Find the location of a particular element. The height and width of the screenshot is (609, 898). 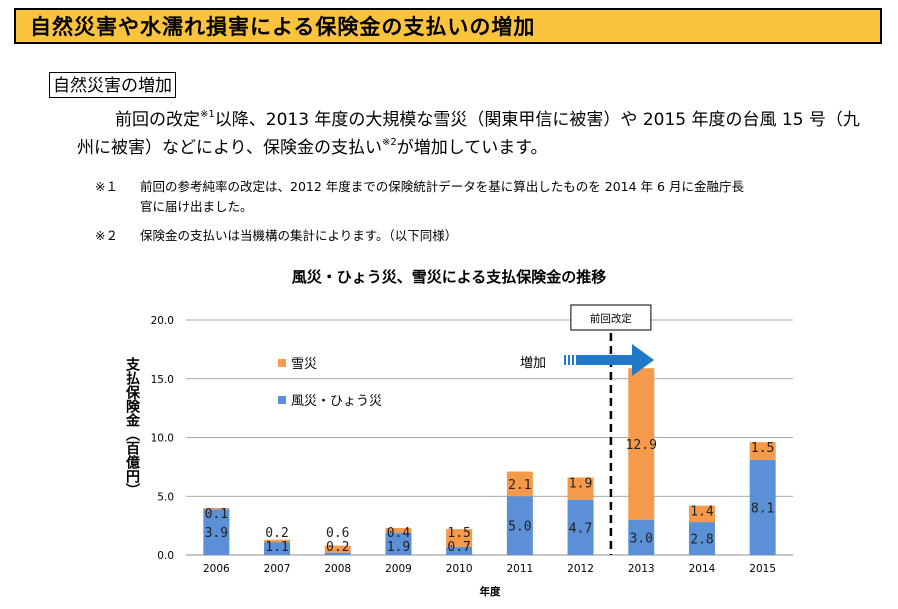

data-label-snow: 0.4 is located at coordinates (399, 533).